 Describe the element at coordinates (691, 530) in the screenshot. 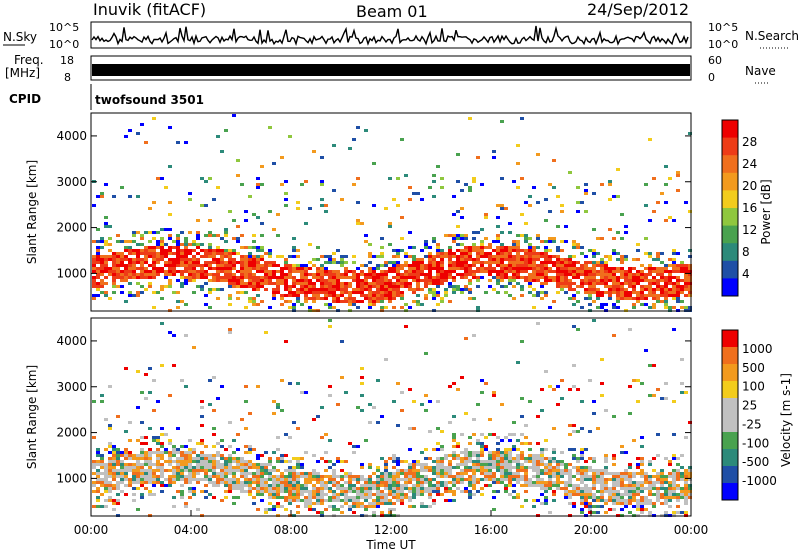

I see `x-tick-label: 00:00` at that location.